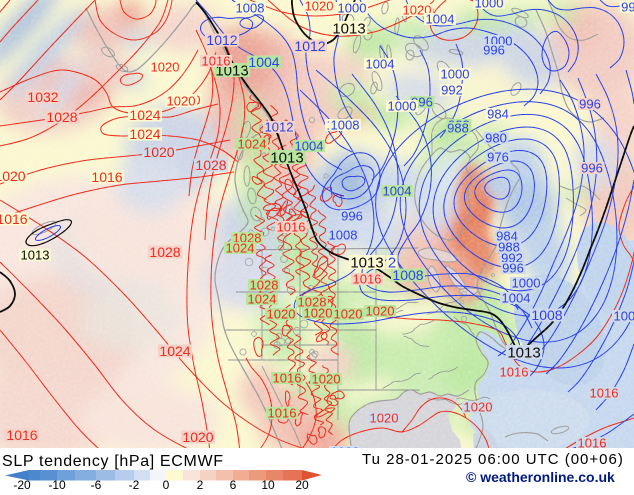 This screenshot has height=495, width=634. What do you see at coordinates (96, 484) in the screenshot?
I see `svg-text: -6` at bounding box center [96, 484].